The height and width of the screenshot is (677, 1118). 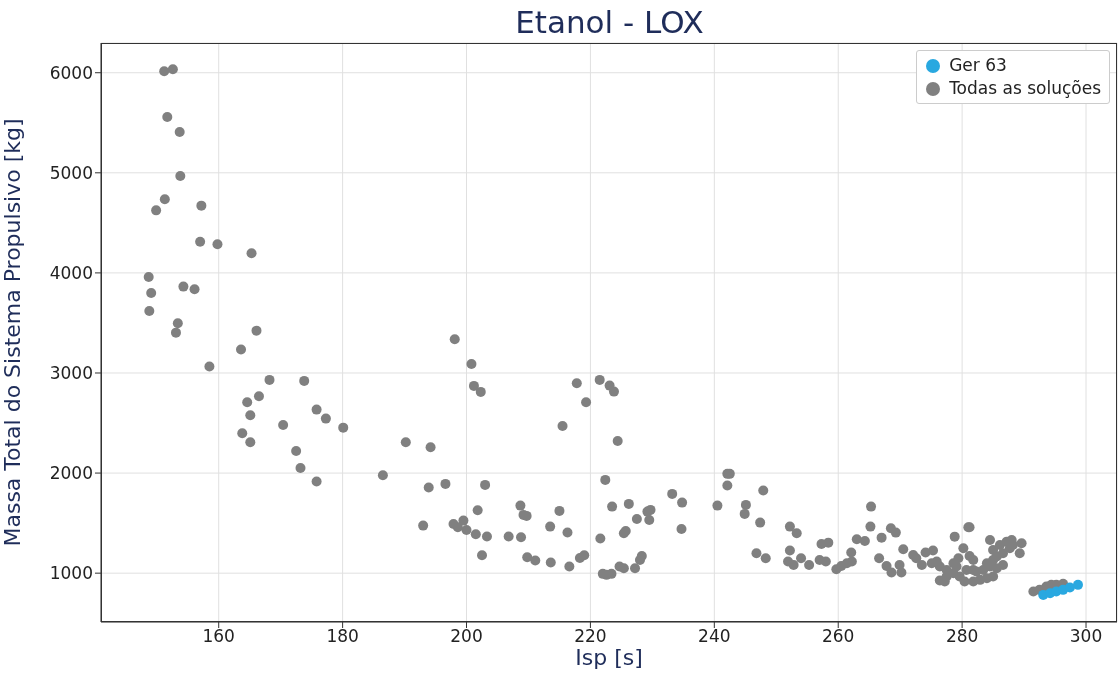 I want to click on x-tick-label: 280, so click(x=962, y=636).